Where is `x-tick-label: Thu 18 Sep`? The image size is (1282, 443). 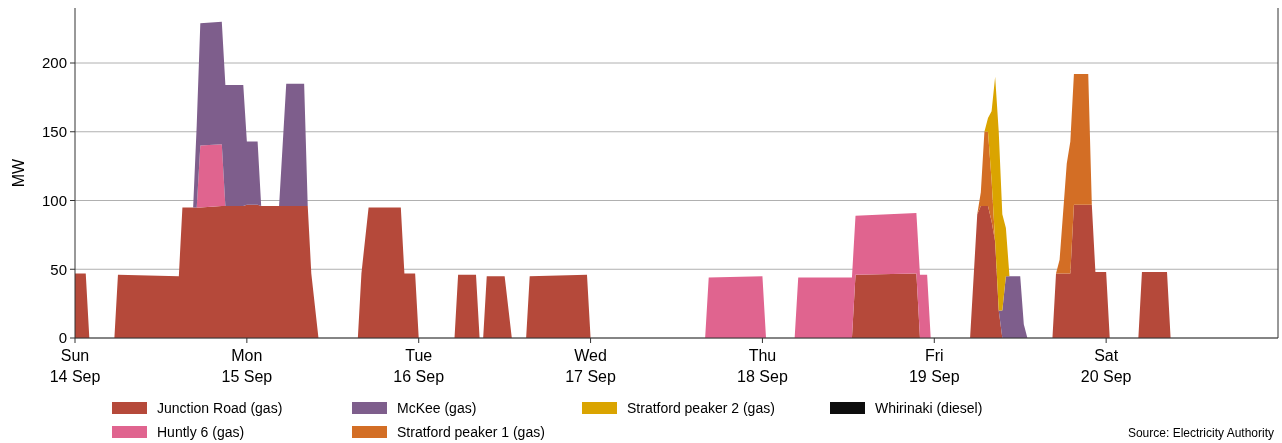
x-tick-label: Thu 18 Sep is located at coordinates (762, 366).